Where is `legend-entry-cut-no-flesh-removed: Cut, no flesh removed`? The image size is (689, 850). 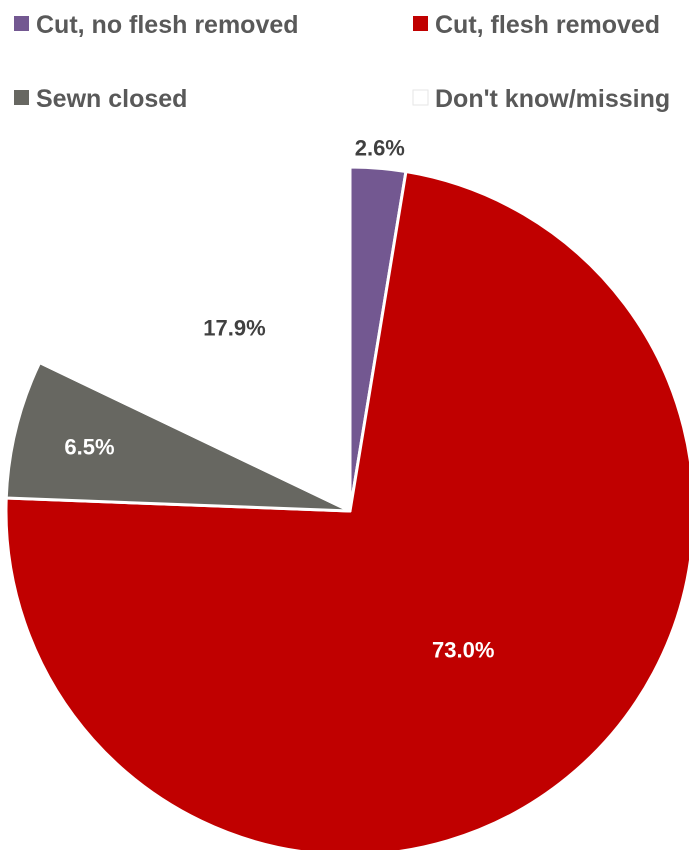 legend-entry-cut-no-flesh-removed: Cut, no flesh removed is located at coordinates (156, 25).